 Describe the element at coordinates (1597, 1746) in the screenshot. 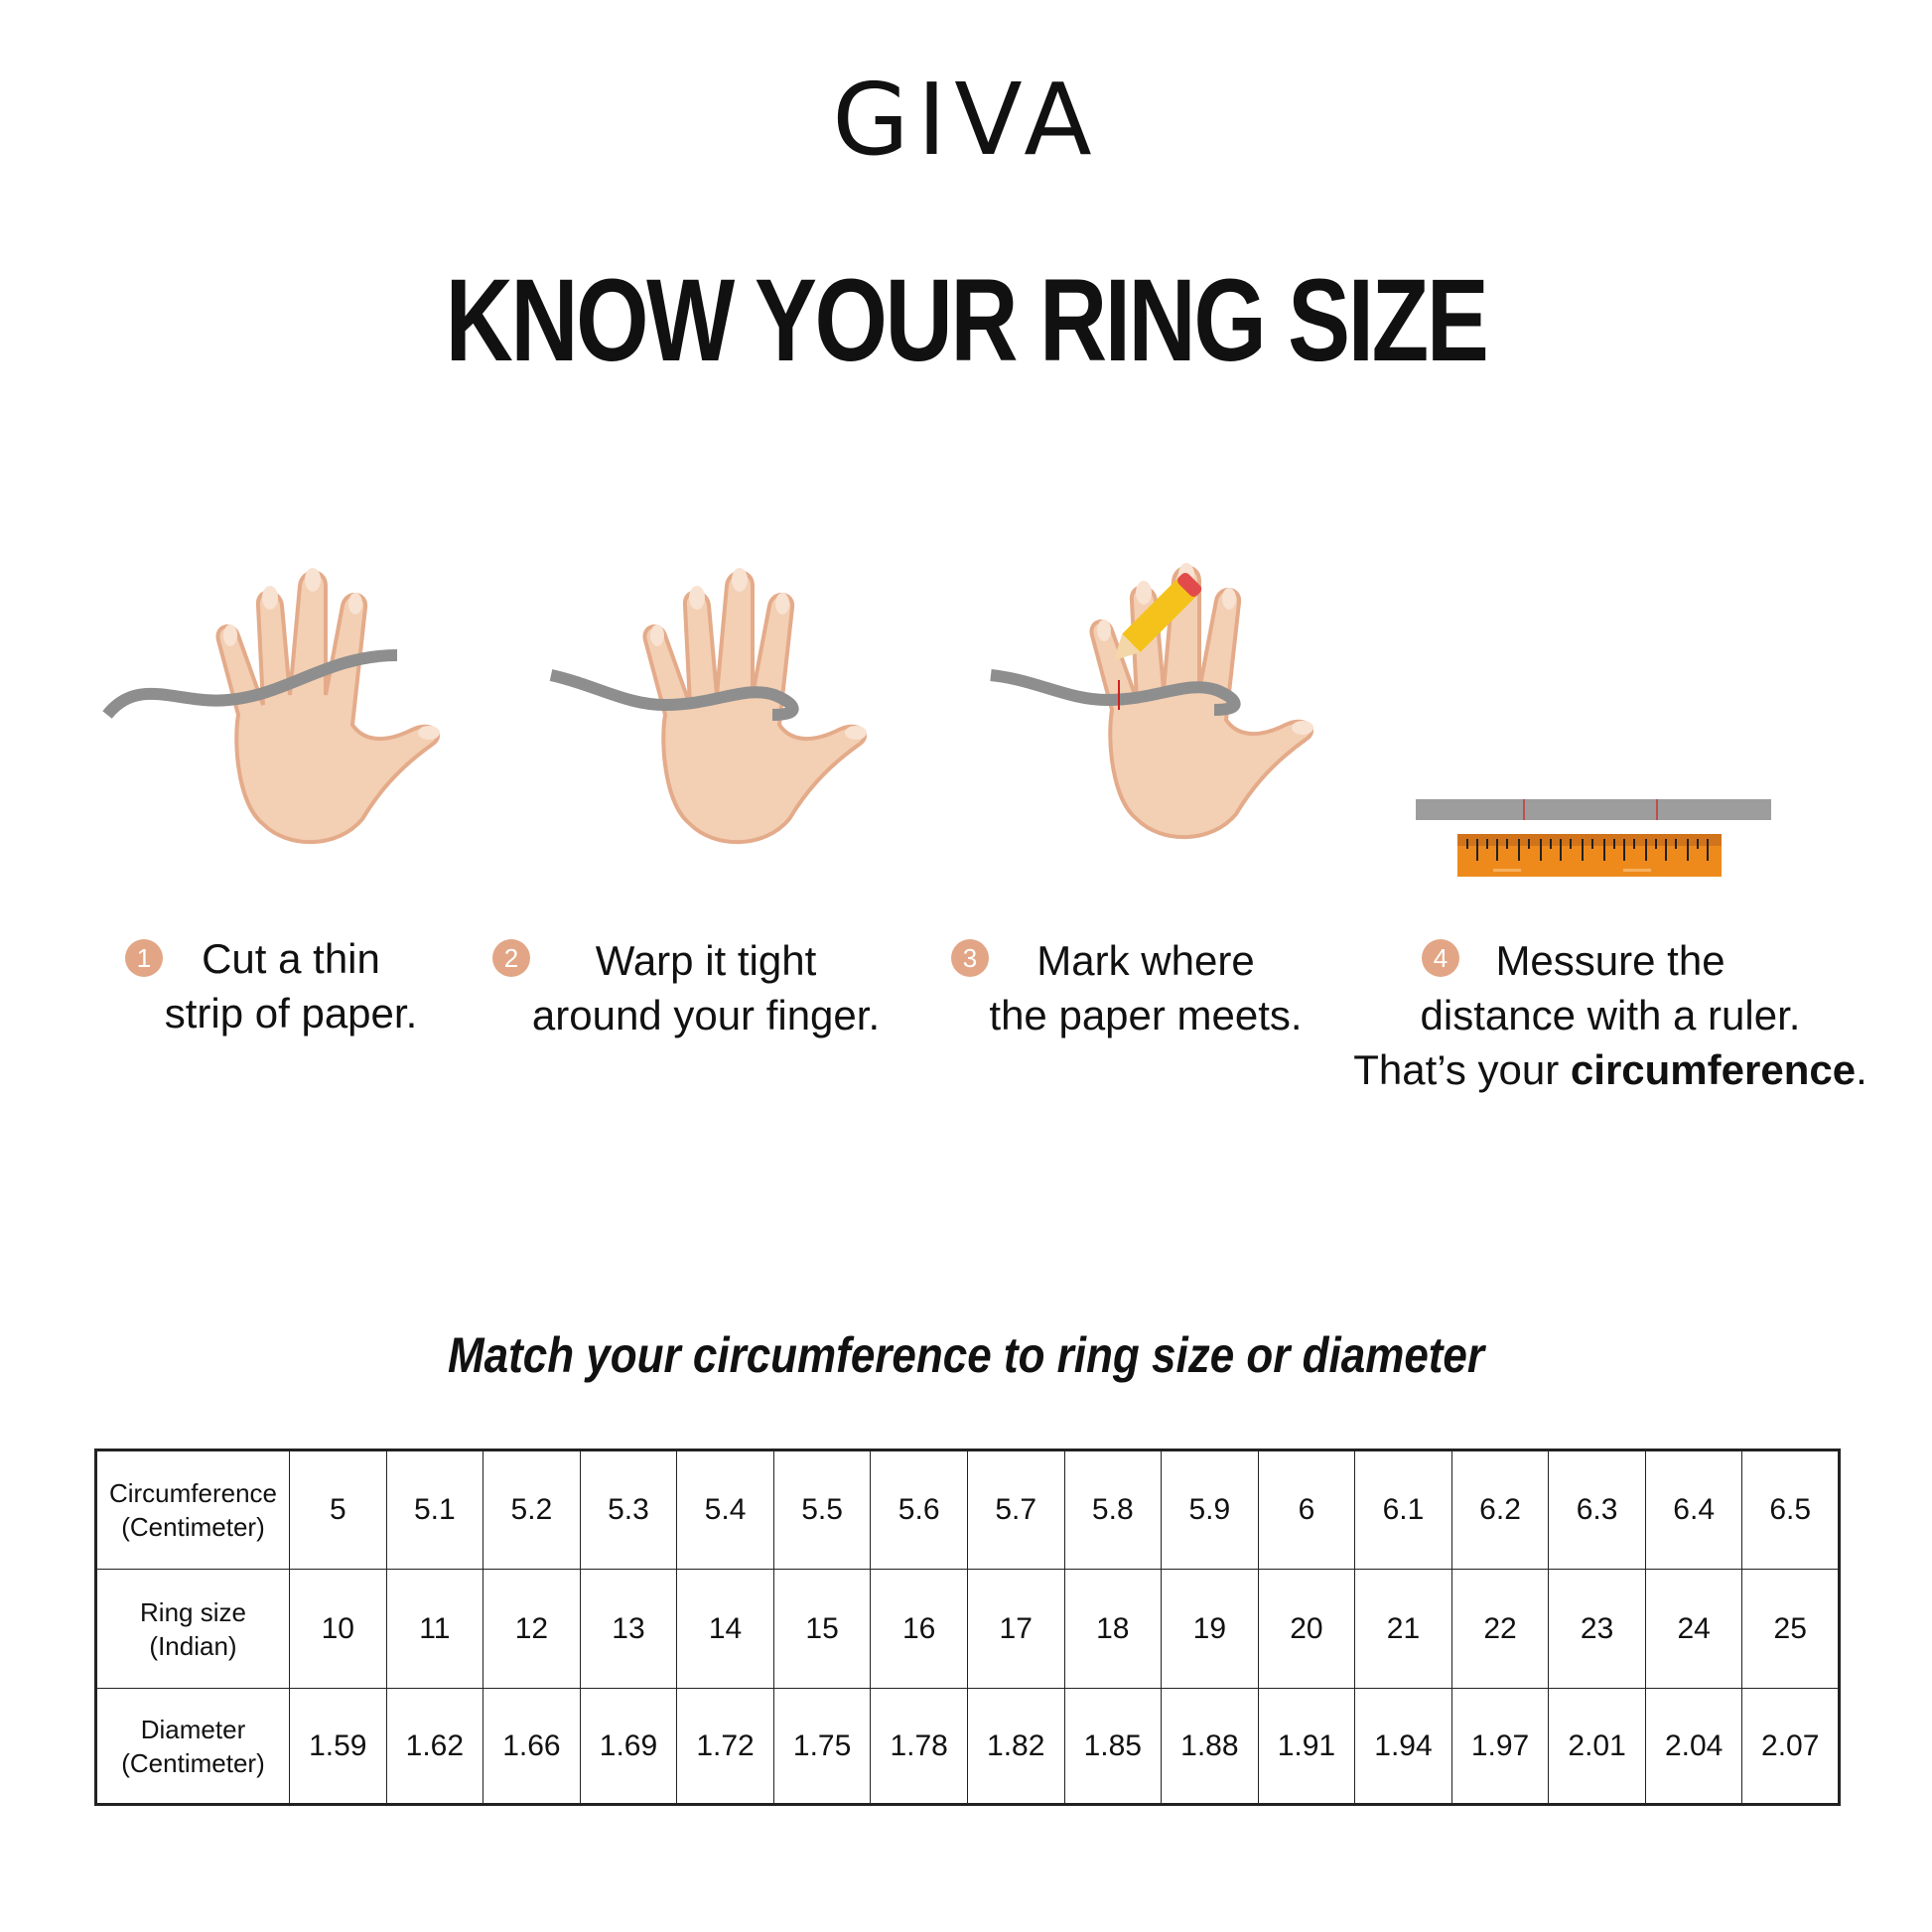

I see `table-cell: 2.01` at that location.